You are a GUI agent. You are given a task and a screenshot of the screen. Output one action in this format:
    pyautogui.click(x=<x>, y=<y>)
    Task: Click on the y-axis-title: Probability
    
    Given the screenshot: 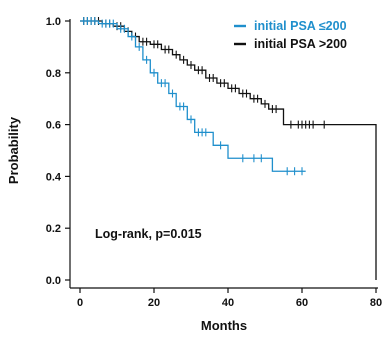 What is the action you would take?
    pyautogui.click(x=13, y=150)
    